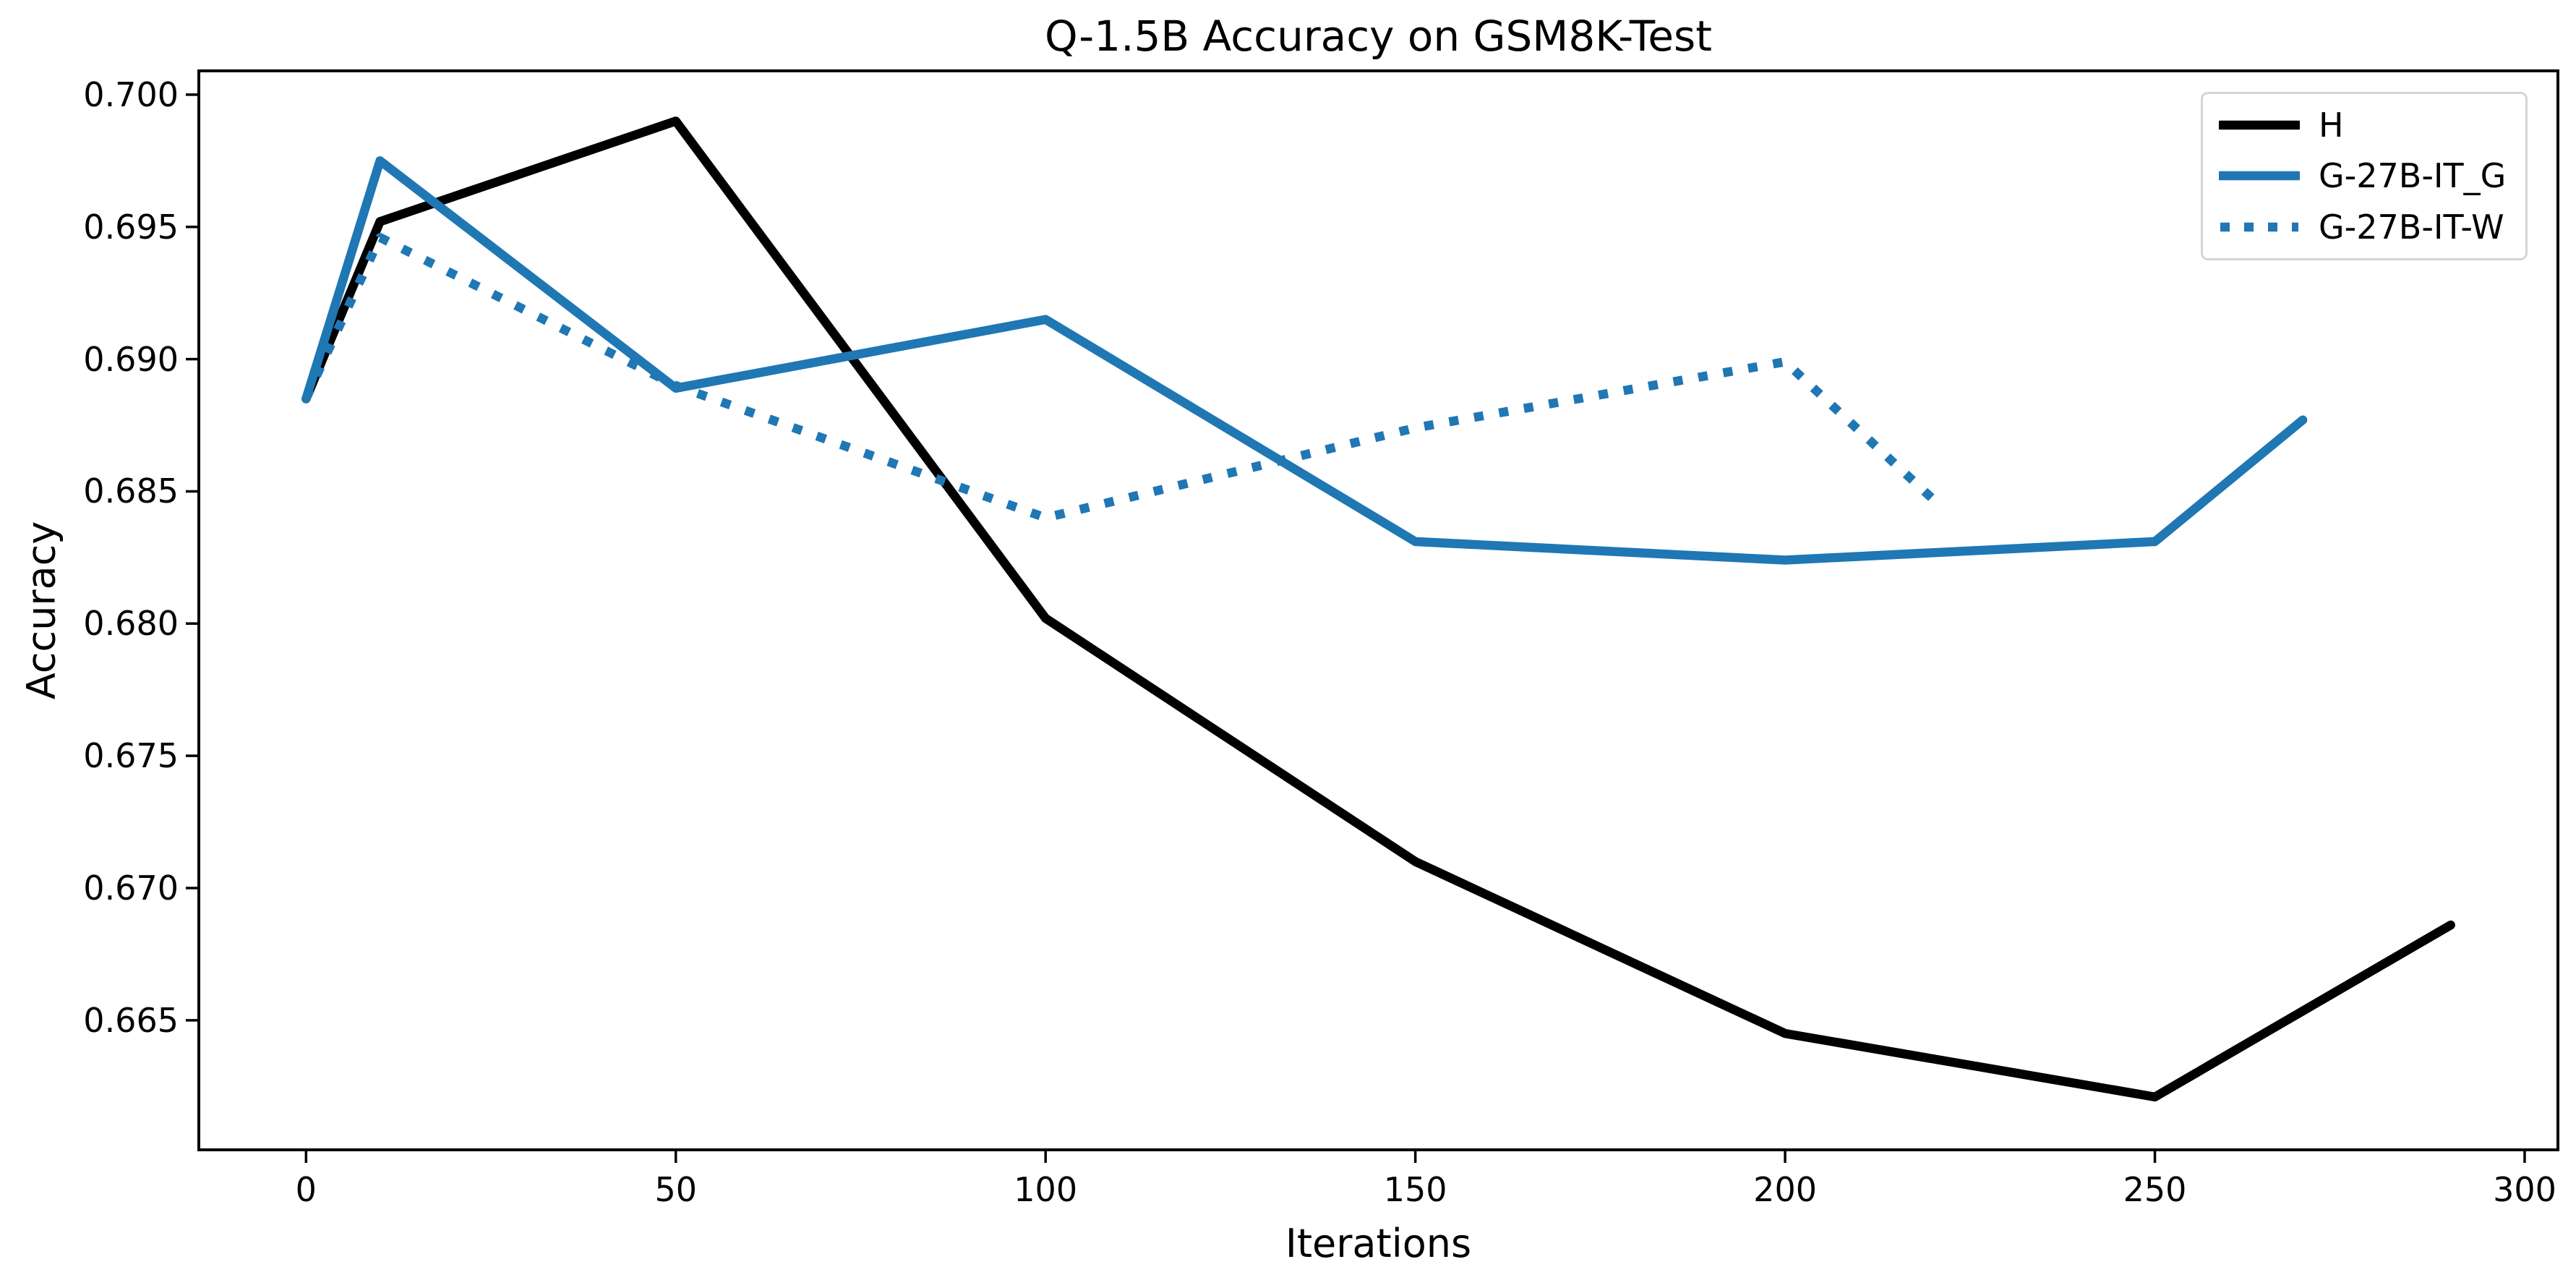 The image size is (2576, 1280). I want to click on y-tick-label: 0.675, so click(131, 756).